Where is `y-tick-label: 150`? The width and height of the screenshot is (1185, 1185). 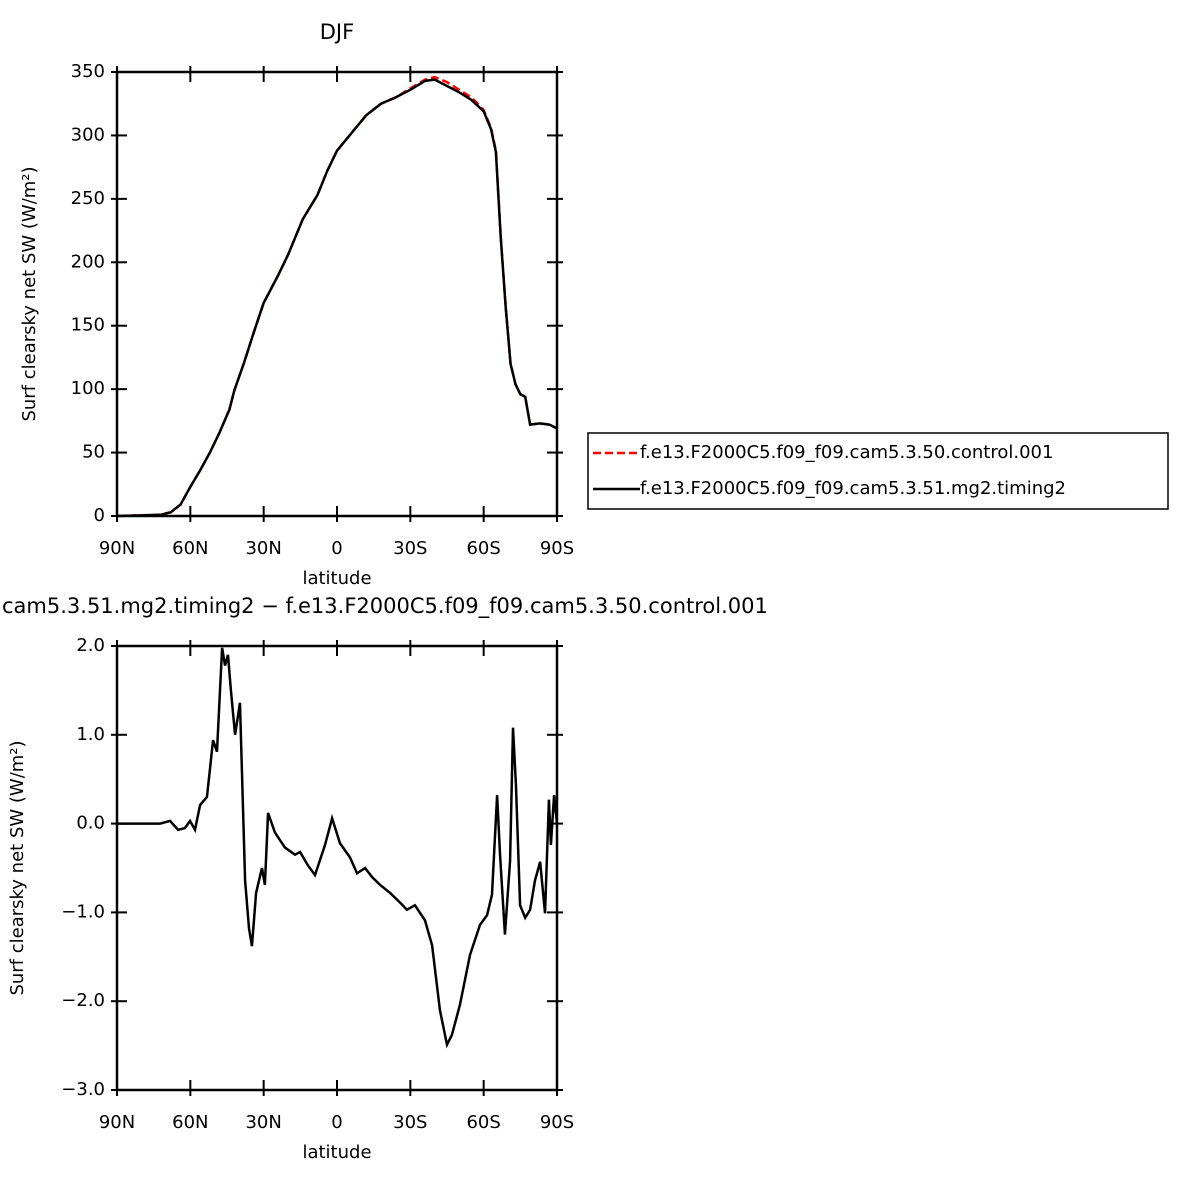 y-tick-label: 150 is located at coordinates (88, 325).